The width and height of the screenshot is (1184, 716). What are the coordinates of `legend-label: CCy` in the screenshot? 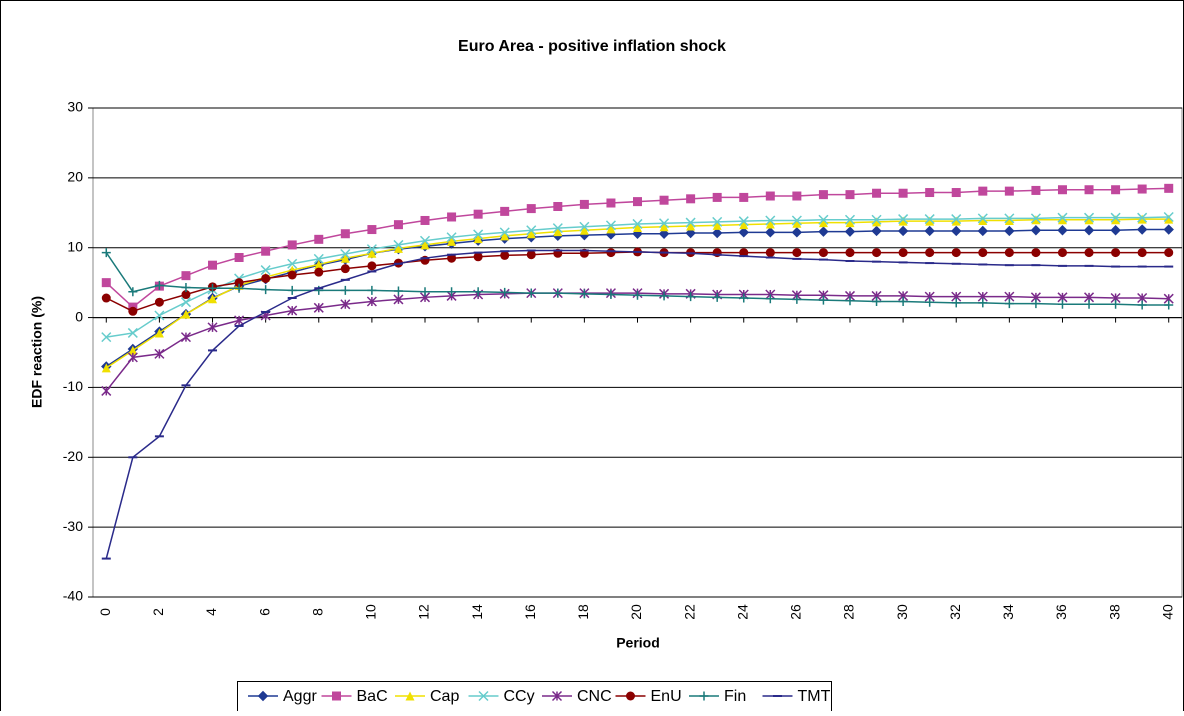 It's located at (519, 696).